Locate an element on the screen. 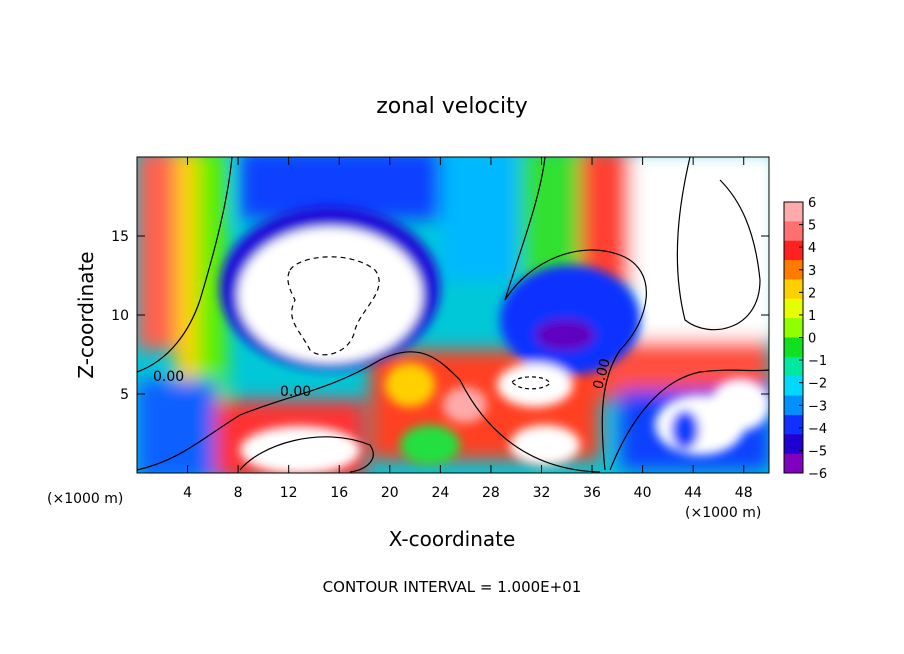  x-tick-label: 44 is located at coordinates (693, 493).